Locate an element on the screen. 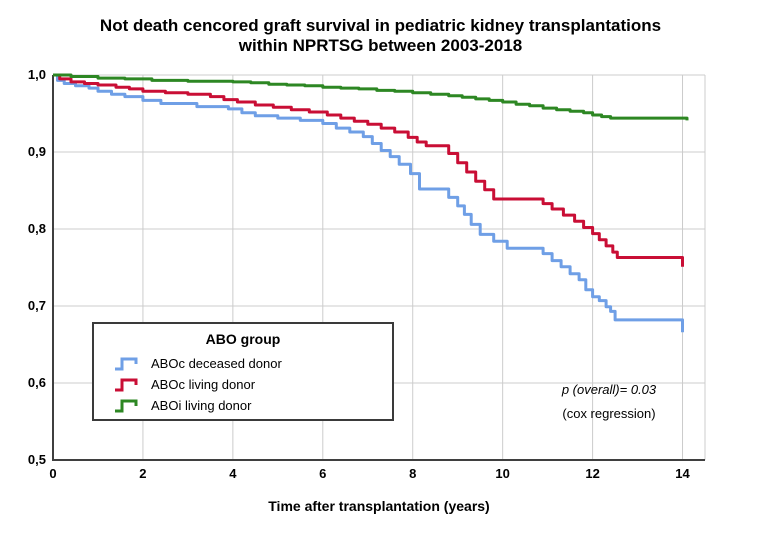 The width and height of the screenshot is (761, 548). legend-item-aboc-living: ABOc living donor is located at coordinates (252, 384).